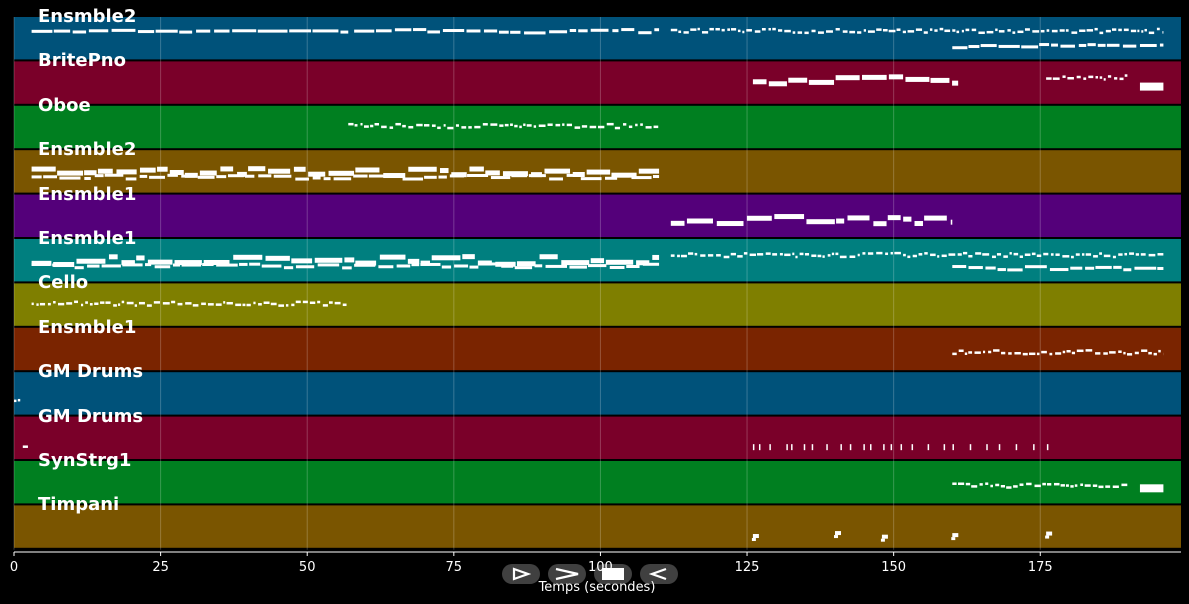  I want to click on tick-label: 125, so click(747, 567).